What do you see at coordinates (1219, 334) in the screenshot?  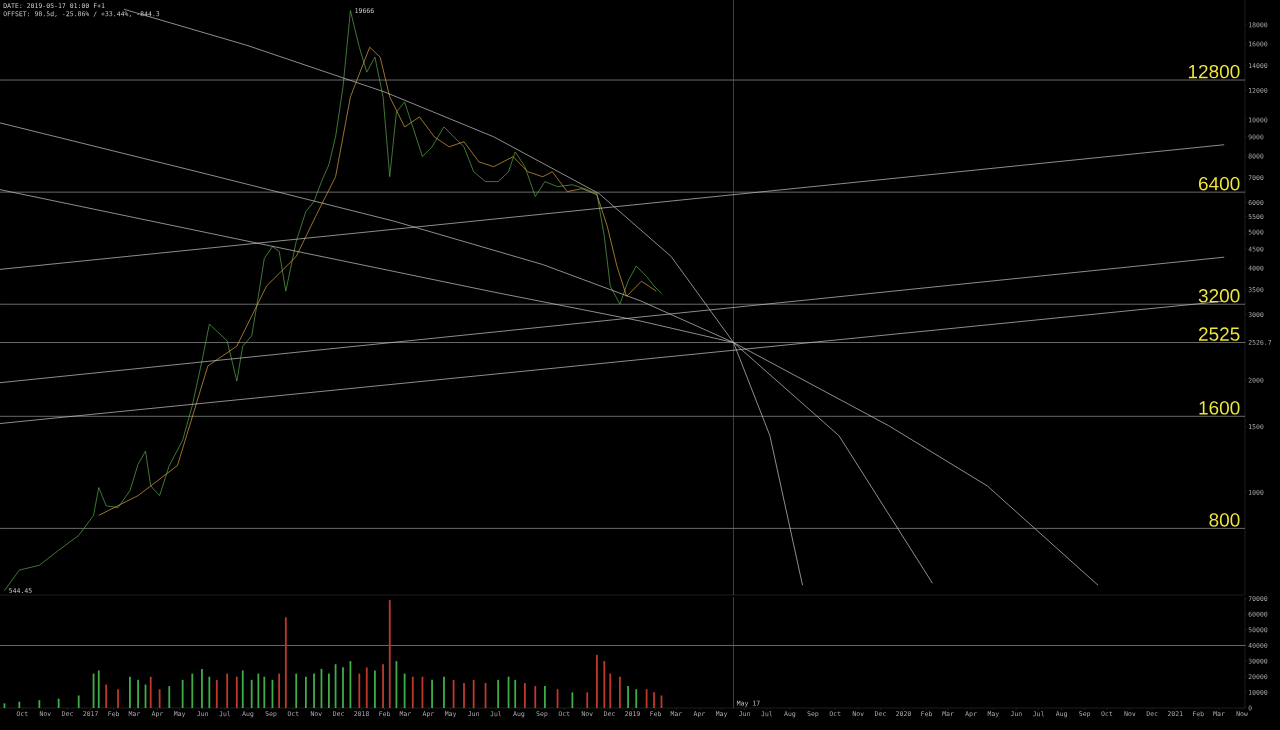 I see `ref-line-label: 2525` at bounding box center [1219, 334].